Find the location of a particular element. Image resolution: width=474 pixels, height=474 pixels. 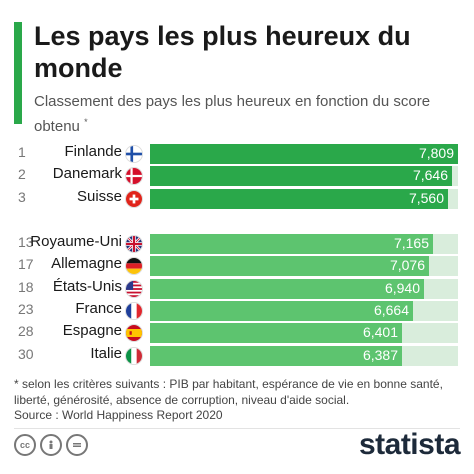

bar-track: 6,940 is located at coordinates (304, 289).